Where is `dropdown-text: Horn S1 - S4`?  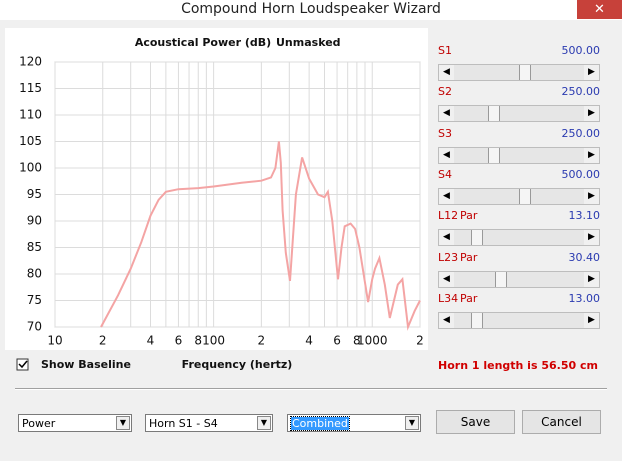
dropdown-text: Horn S1 - S4 is located at coordinates (183, 423).